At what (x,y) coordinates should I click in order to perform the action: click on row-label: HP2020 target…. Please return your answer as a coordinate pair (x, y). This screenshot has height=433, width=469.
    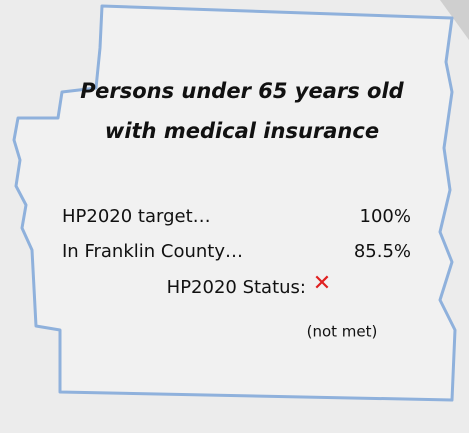
    Looking at the image, I should click on (136, 216).